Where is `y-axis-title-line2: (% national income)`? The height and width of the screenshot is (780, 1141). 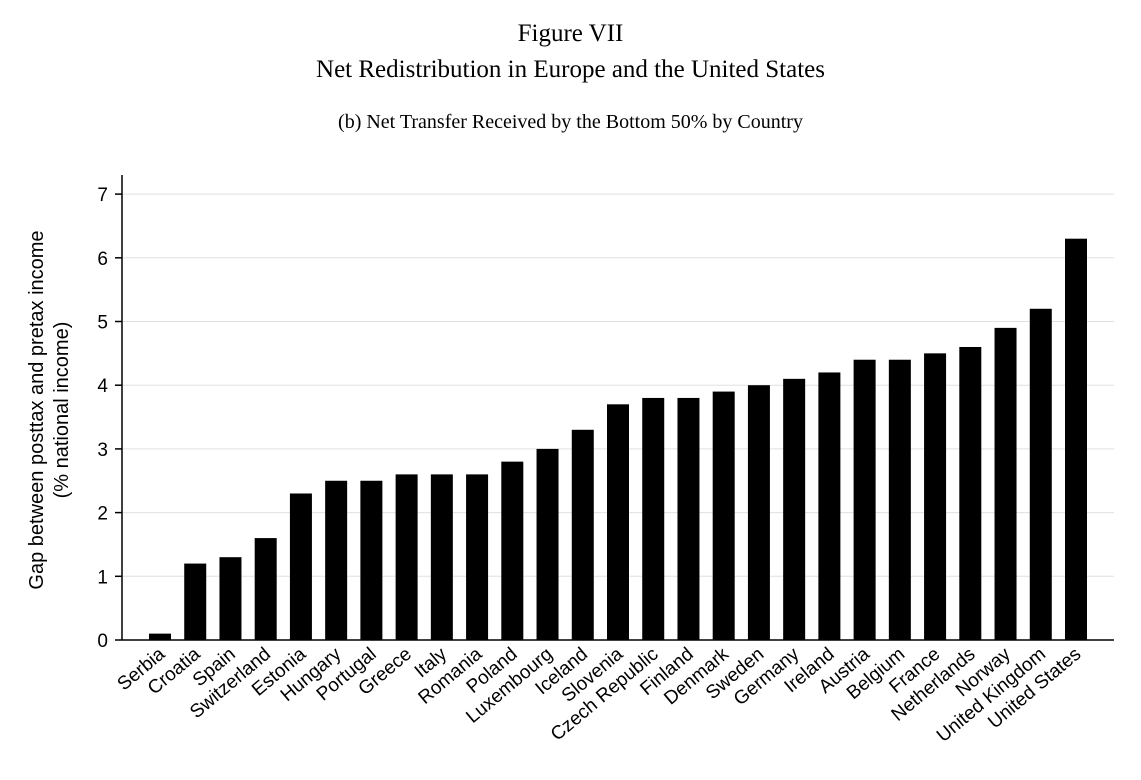 y-axis-title-line2: (% national income) is located at coordinates (62, 410).